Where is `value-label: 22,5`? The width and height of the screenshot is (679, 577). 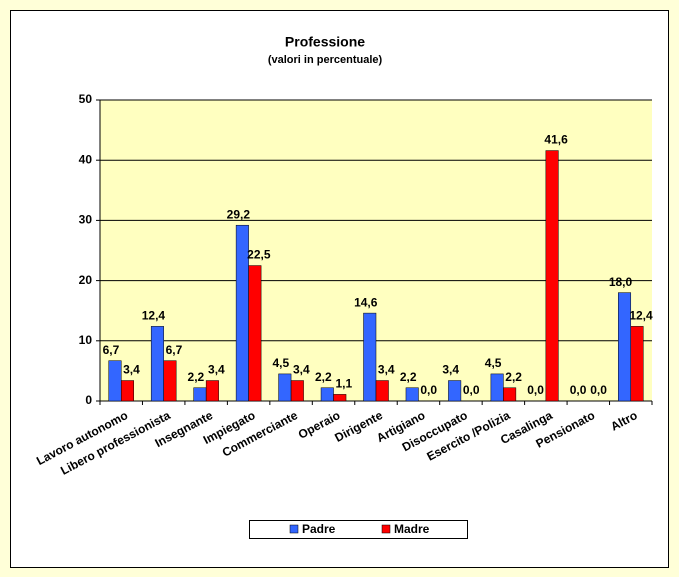 value-label: 22,5 is located at coordinates (259, 255).